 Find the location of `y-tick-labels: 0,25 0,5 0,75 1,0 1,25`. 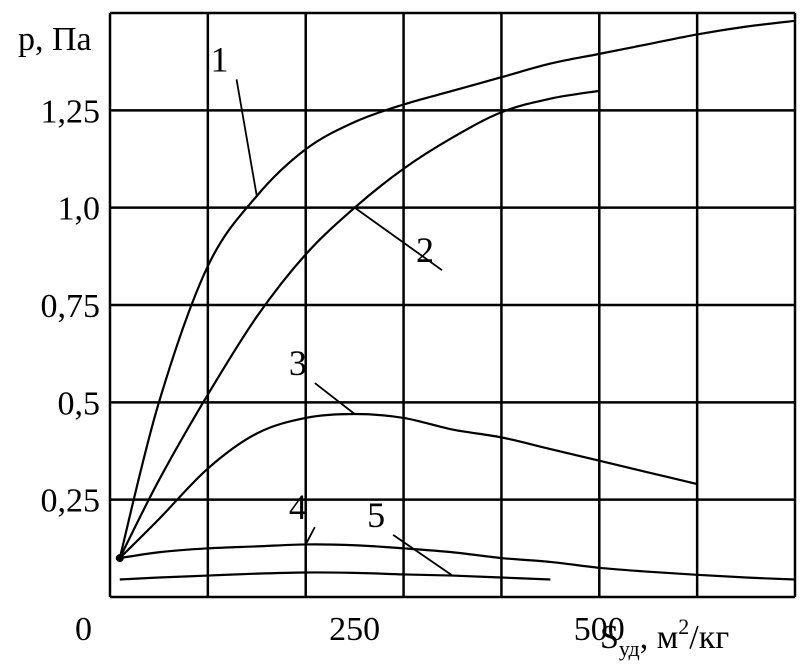

y-tick-labels: 0,25 0,5 0,75 1,0 1,25 is located at coordinates (71, 306).